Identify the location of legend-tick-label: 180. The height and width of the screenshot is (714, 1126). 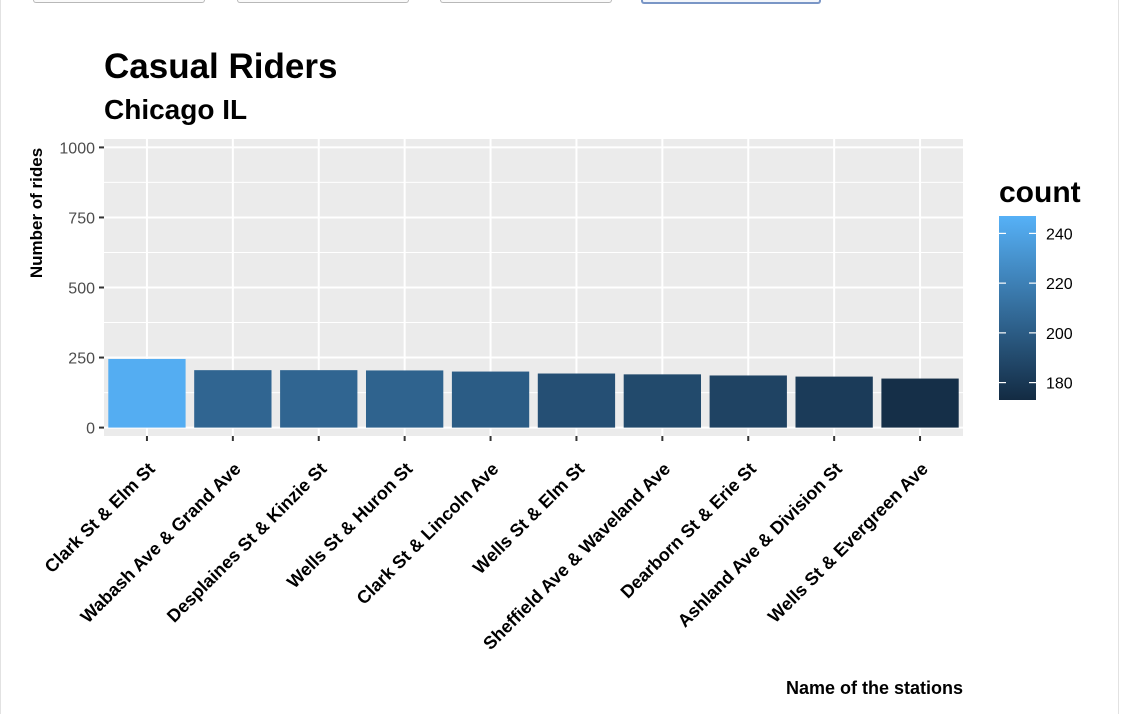
(1059, 384).